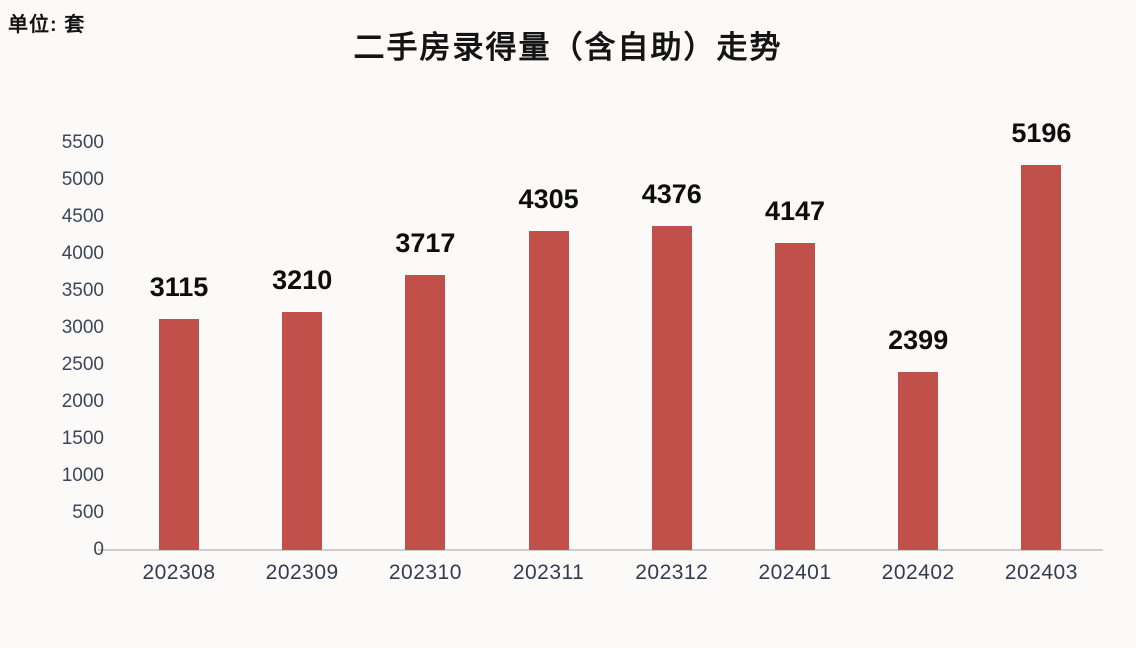 The height and width of the screenshot is (648, 1136). Describe the element at coordinates (795, 211) in the screenshot. I see `bar-value-label: 4147` at that location.